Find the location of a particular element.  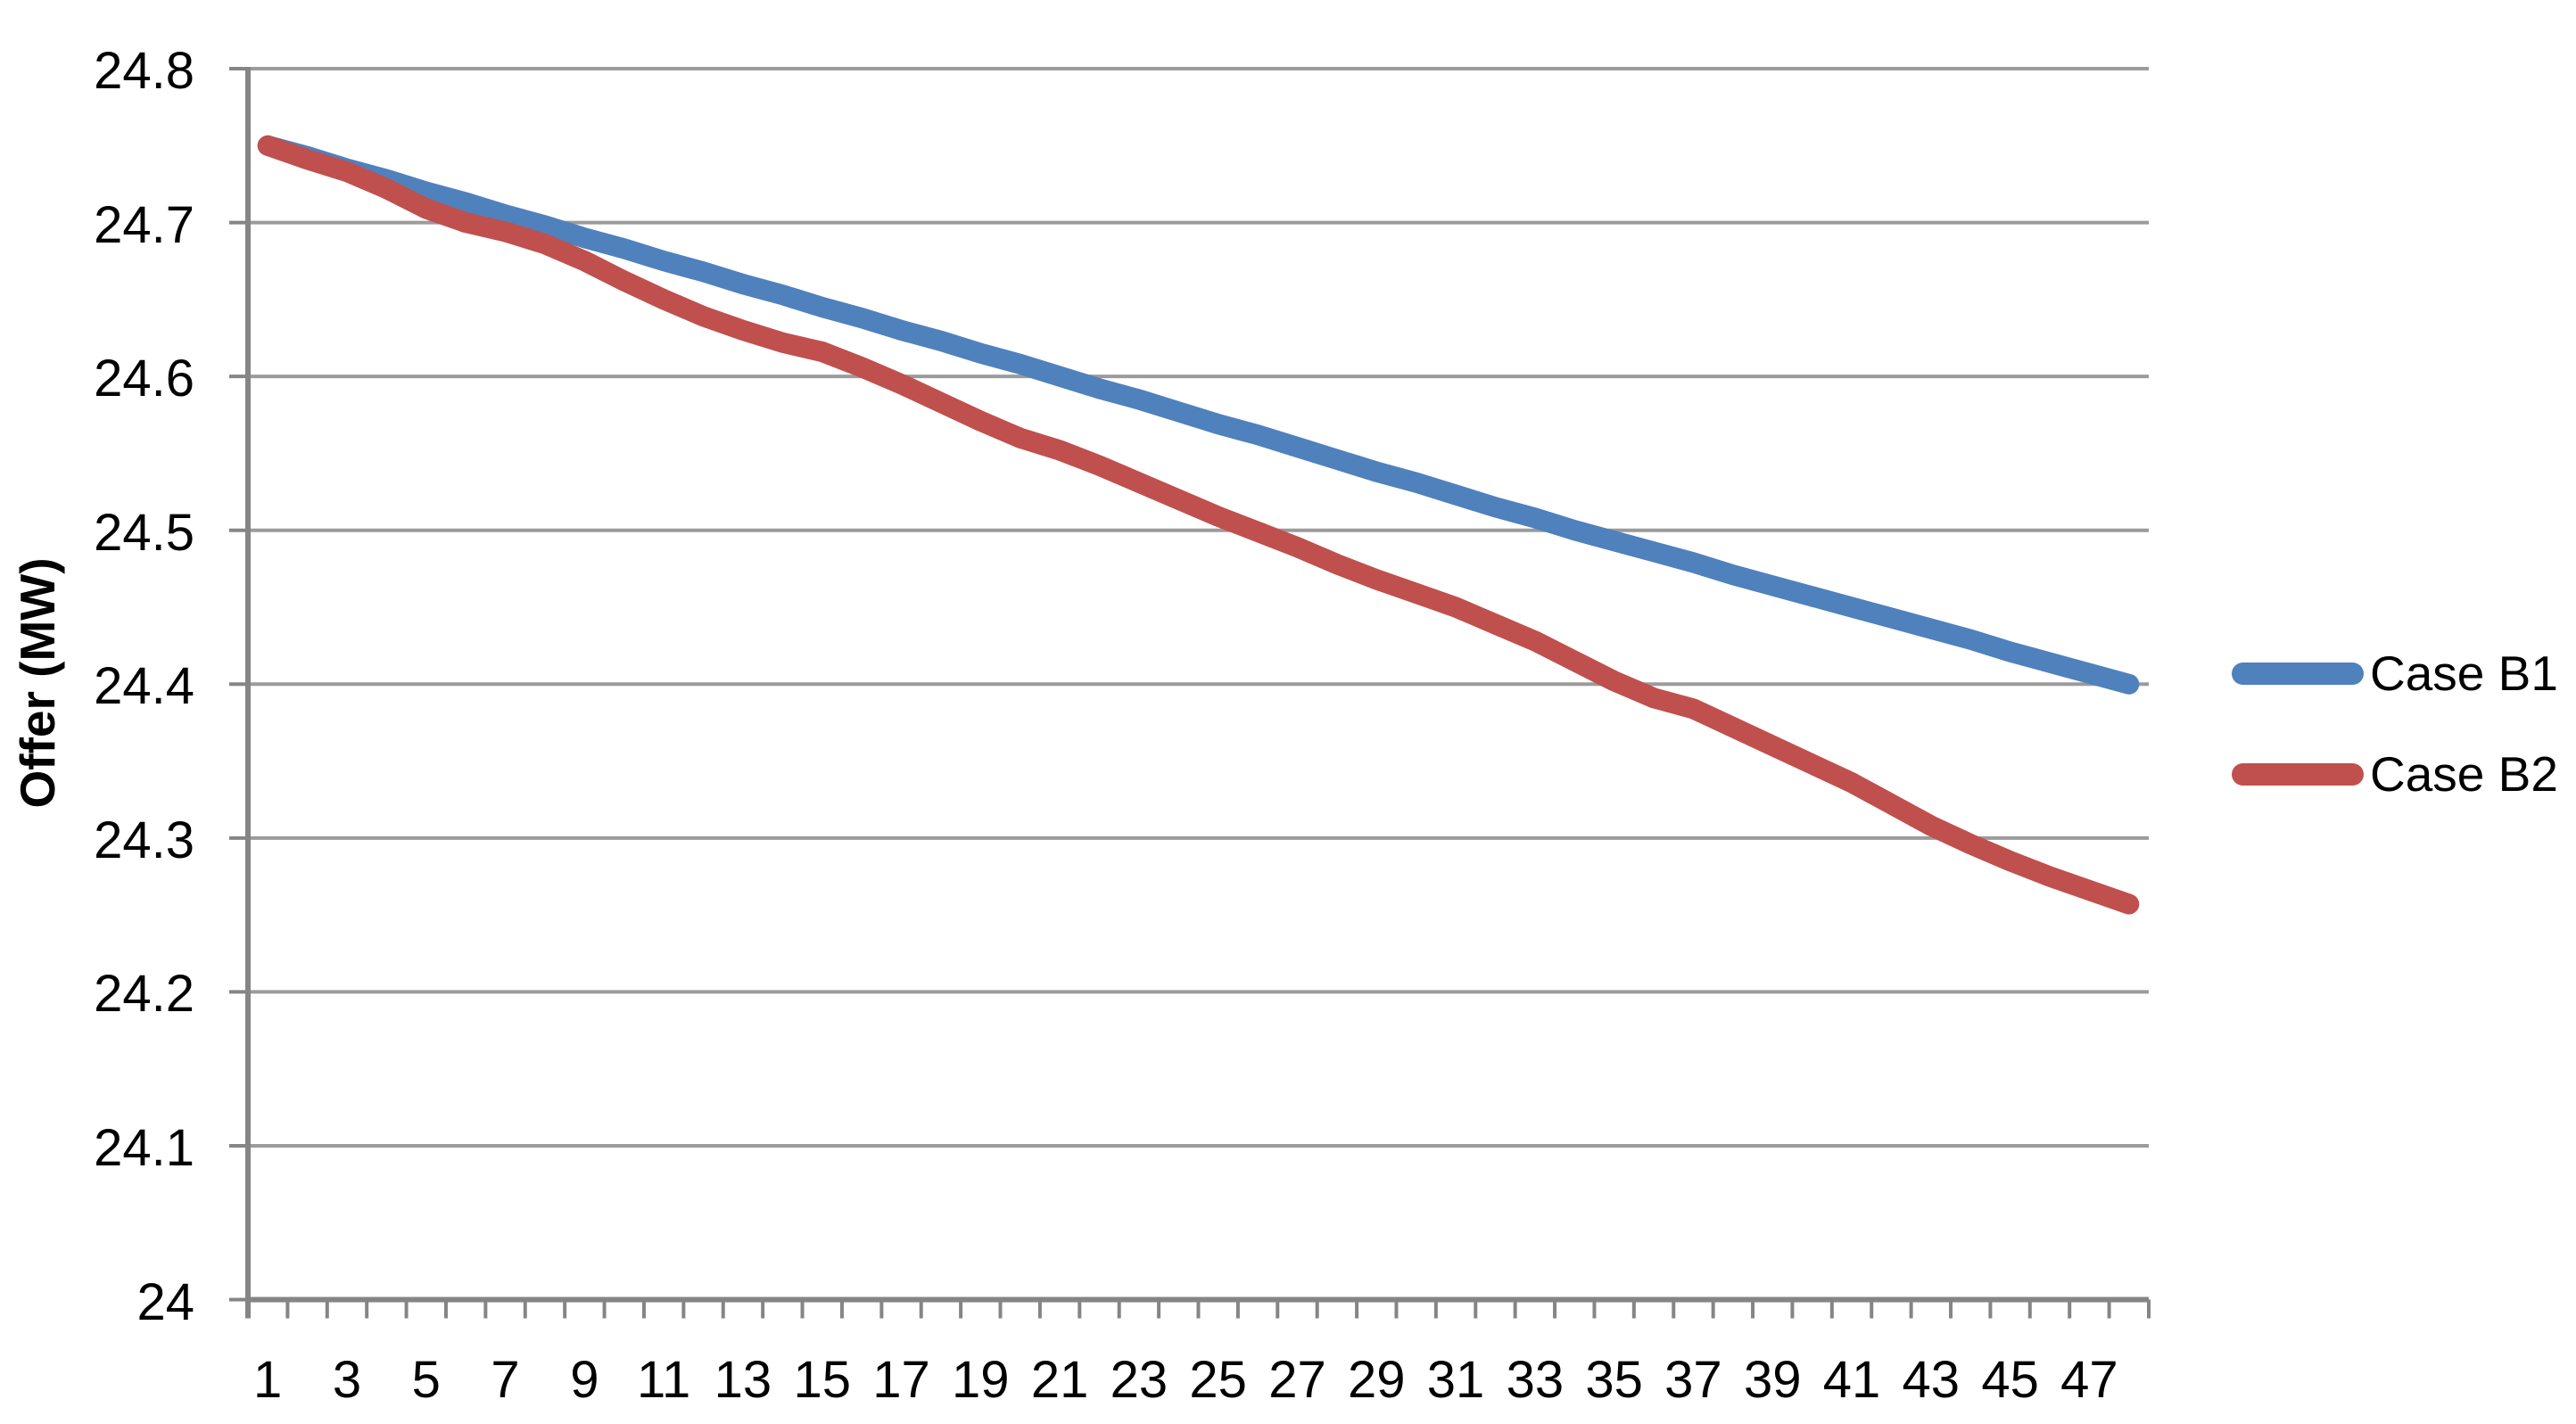

x-tick-label: 15 is located at coordinates (822, 1380).